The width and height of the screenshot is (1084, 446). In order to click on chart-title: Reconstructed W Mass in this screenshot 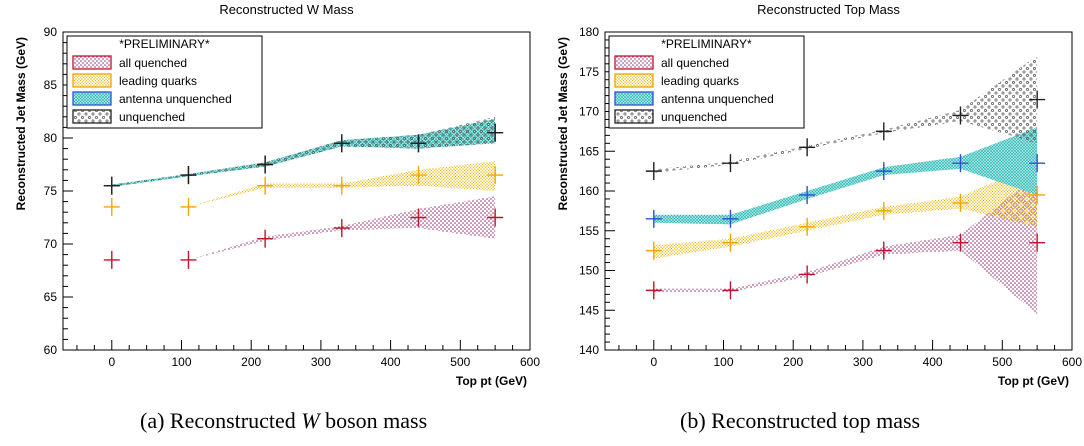, I will do `click(286, 9)`.